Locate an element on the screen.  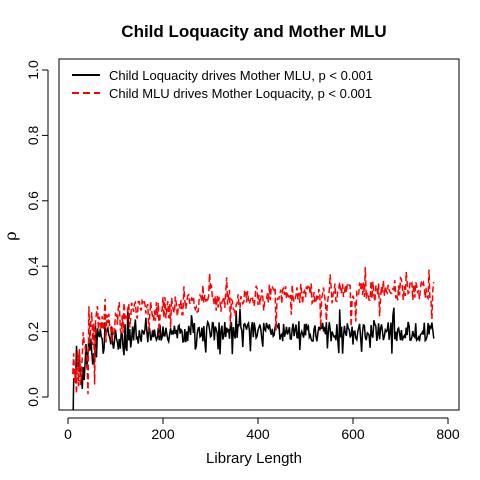
x-tick-label: 600 is located at coordinates (353, 434).